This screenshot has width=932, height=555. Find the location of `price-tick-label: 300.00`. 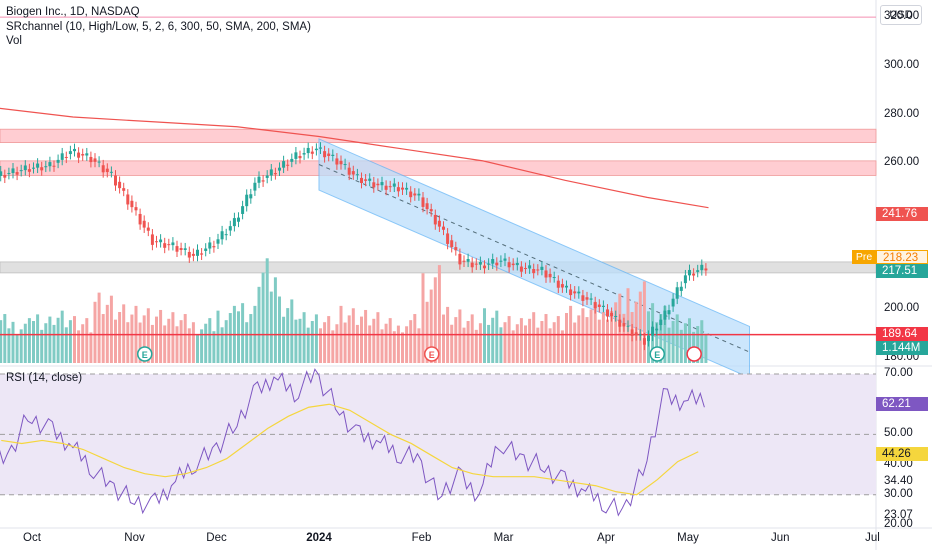

price-tick-label: 300.00 is located at coordinates (902, 64).